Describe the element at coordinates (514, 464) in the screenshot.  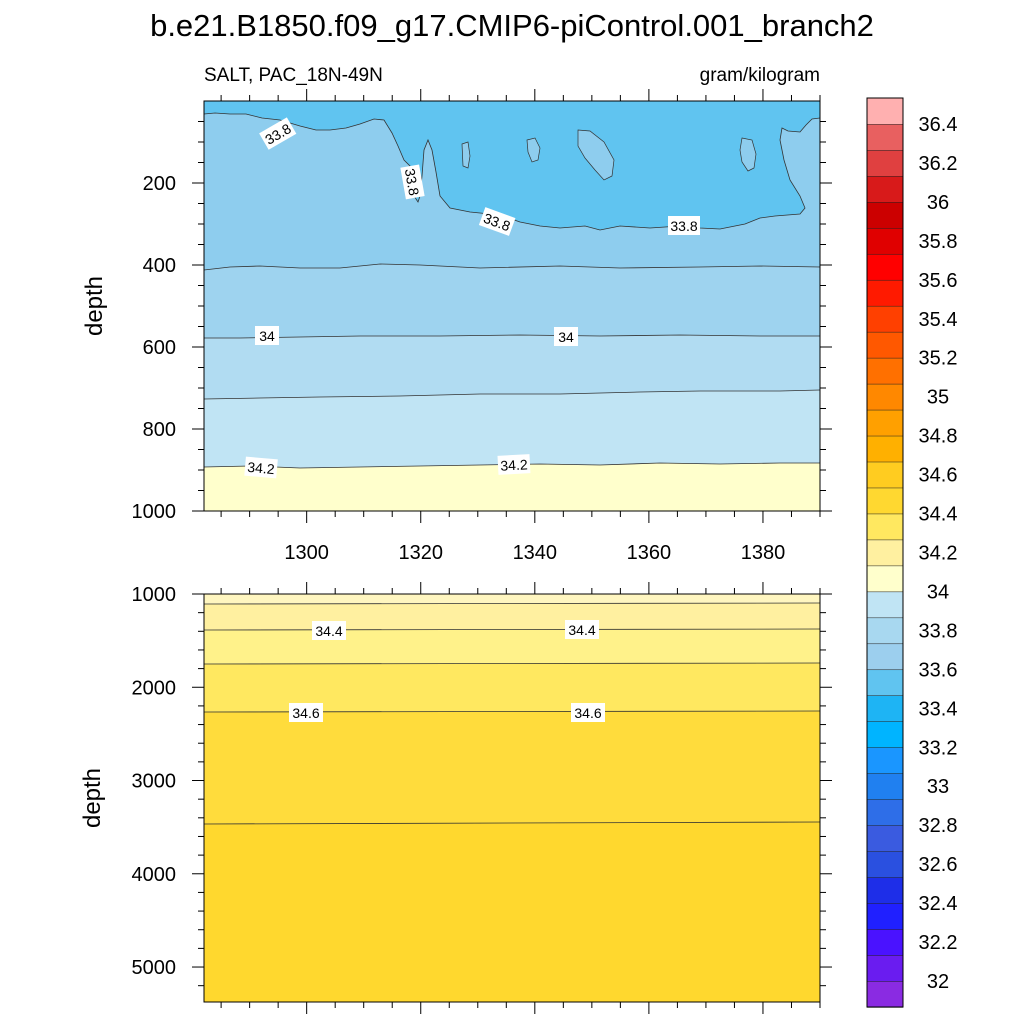
I see `contour-label-top-8: 34.2` at that location.